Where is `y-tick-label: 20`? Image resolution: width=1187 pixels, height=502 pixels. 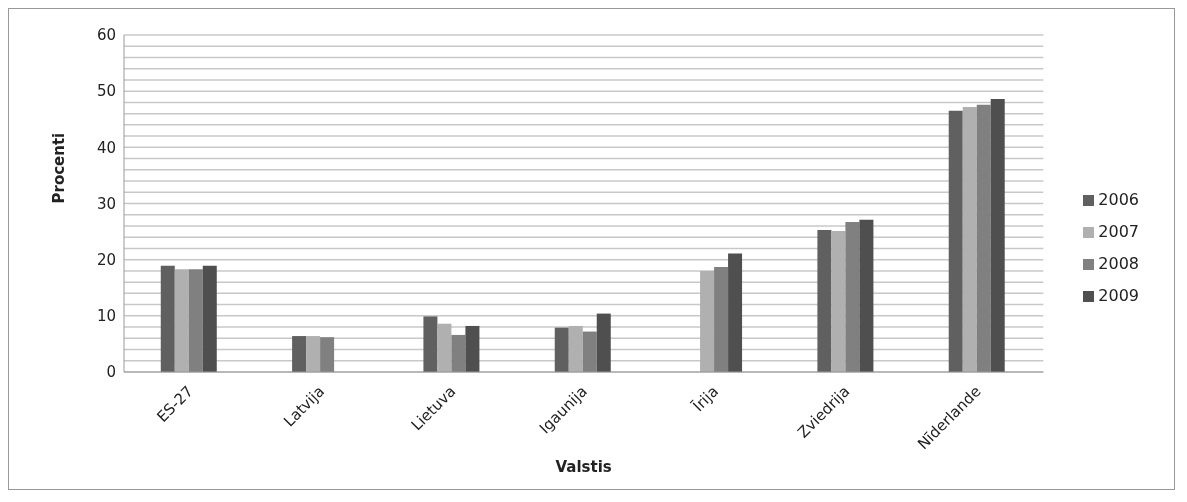
y-tick-label: 20 is located at coordinates (106, 259).